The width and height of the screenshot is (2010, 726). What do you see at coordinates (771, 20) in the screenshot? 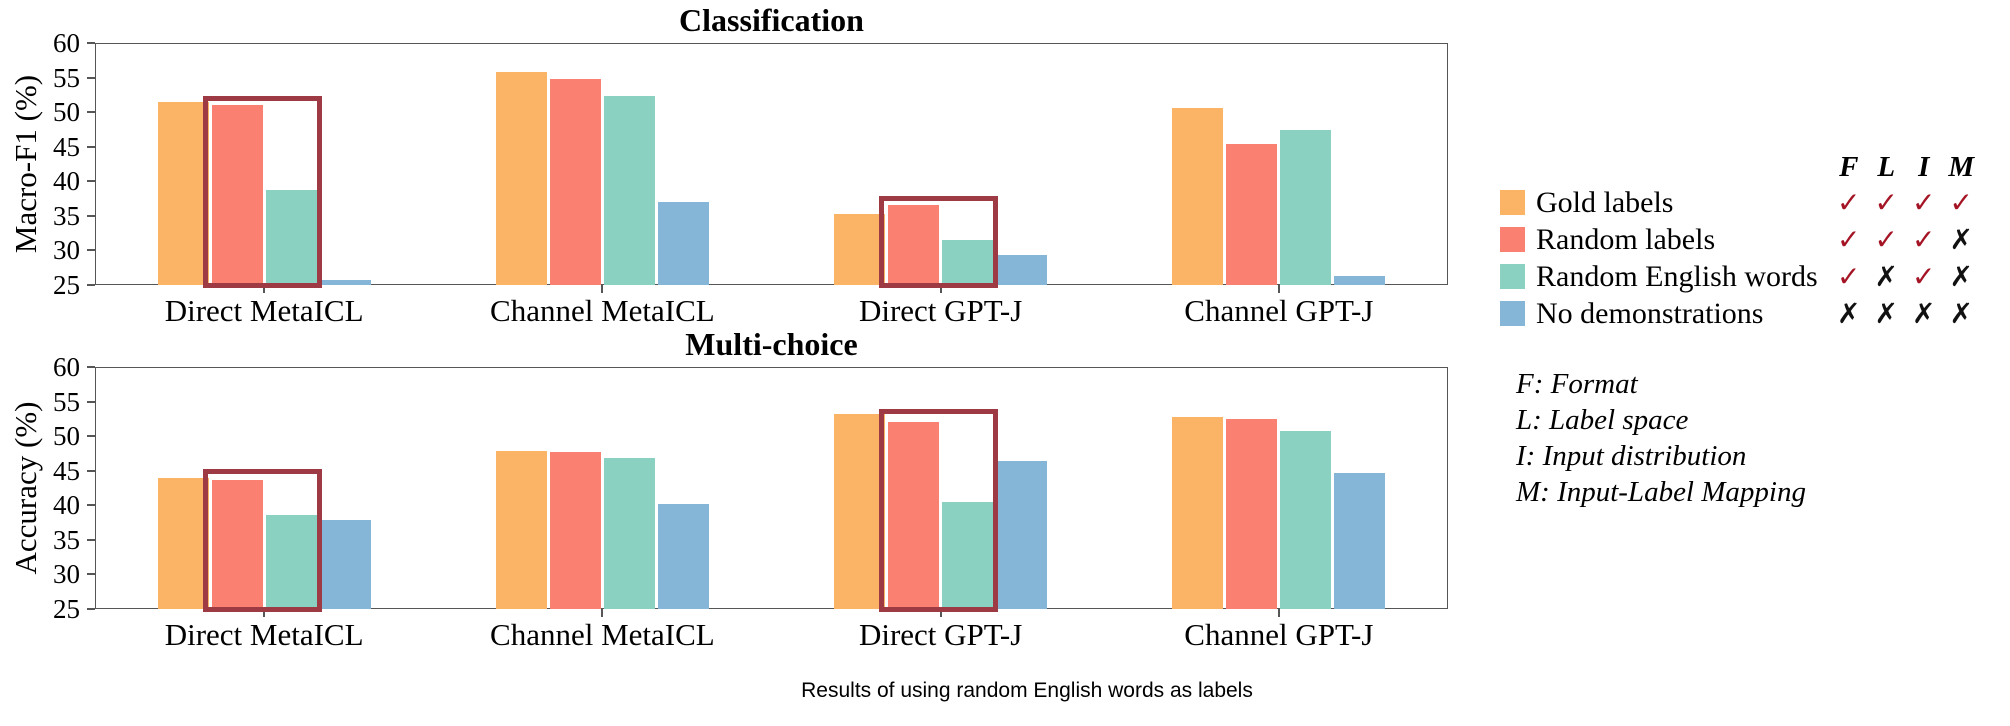
I see `chart-title: Classification` at bounding box center [771, 20].